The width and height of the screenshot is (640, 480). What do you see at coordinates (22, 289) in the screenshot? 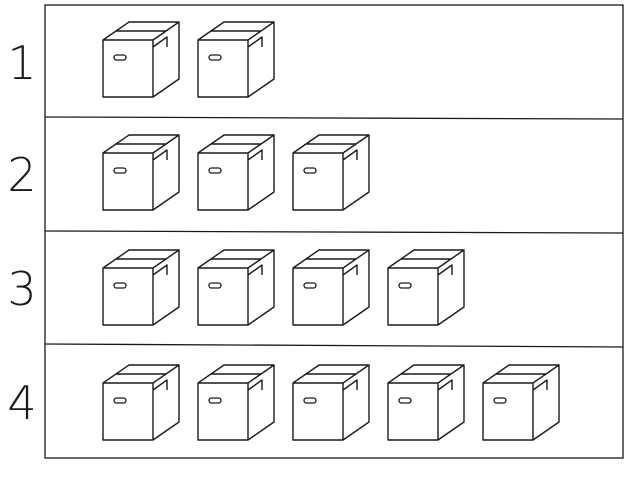
I see `row-label-3: 3` at bounding box center [22, 289].